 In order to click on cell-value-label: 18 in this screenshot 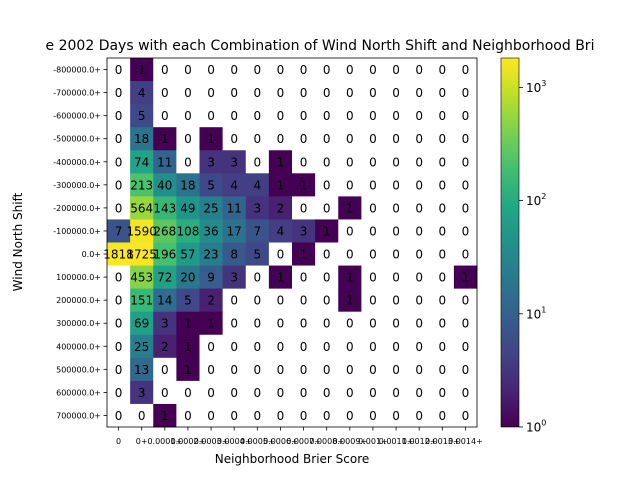, I will do `click(141, 139)`.